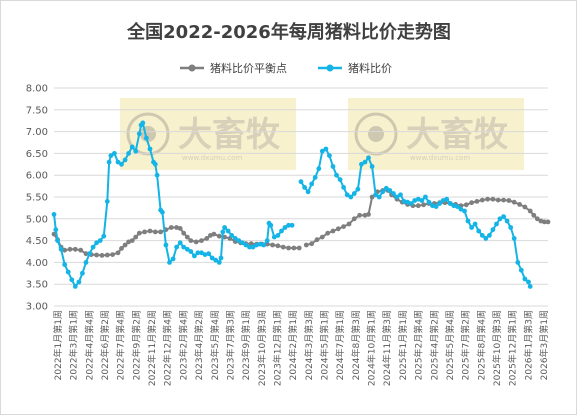  Describe the element at coordinates (233, 68) in the screenshot. I see `legend-item: 猪料比价平衡点` at that location.